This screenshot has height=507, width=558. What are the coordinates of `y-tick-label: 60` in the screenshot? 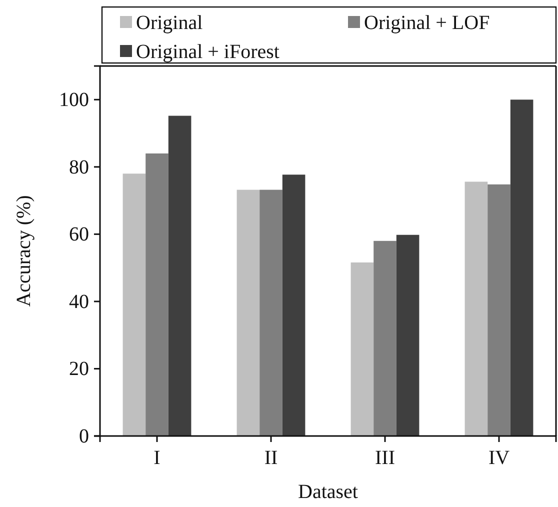 It's located at (79, 235).